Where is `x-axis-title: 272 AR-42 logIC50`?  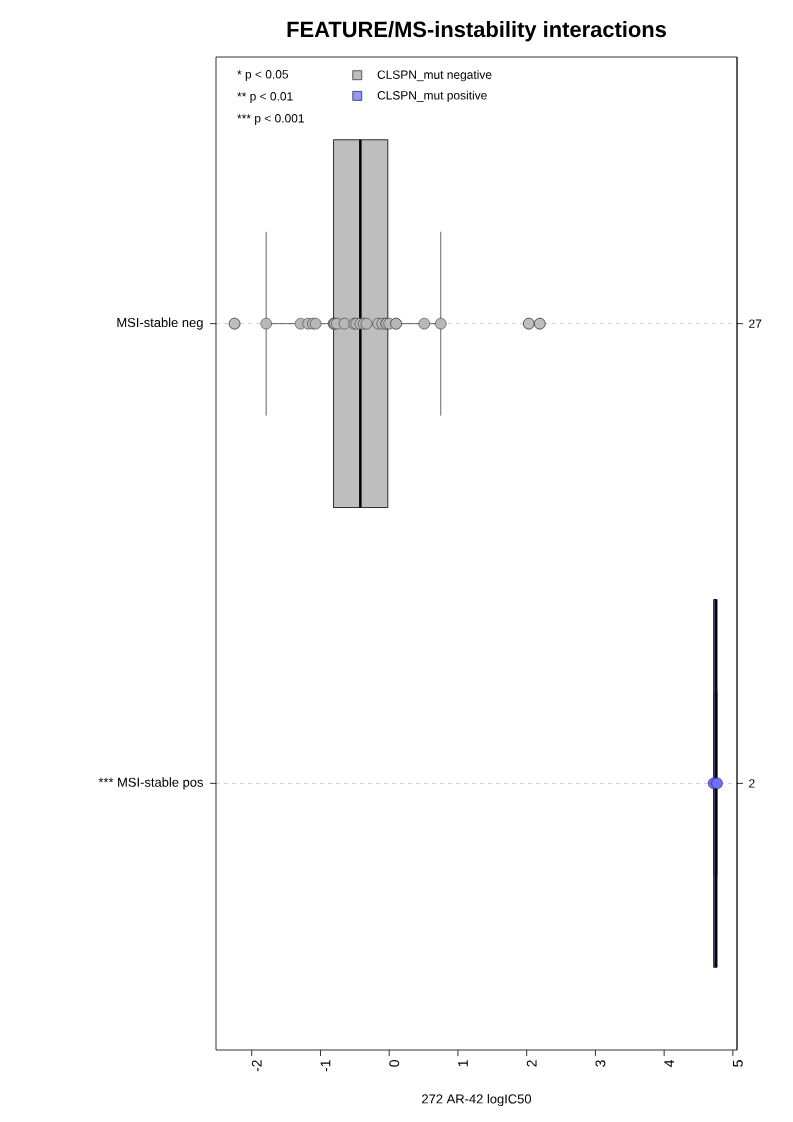
x-axis-title: 272 AR-42 logIC50 is located at coordinates (477, 1100).